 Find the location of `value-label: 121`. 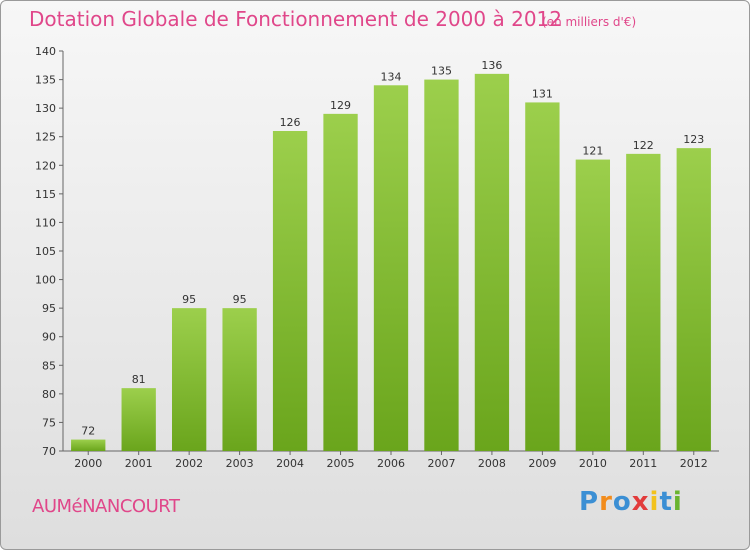

value-label: 121 is located at coordinates (592, 151).